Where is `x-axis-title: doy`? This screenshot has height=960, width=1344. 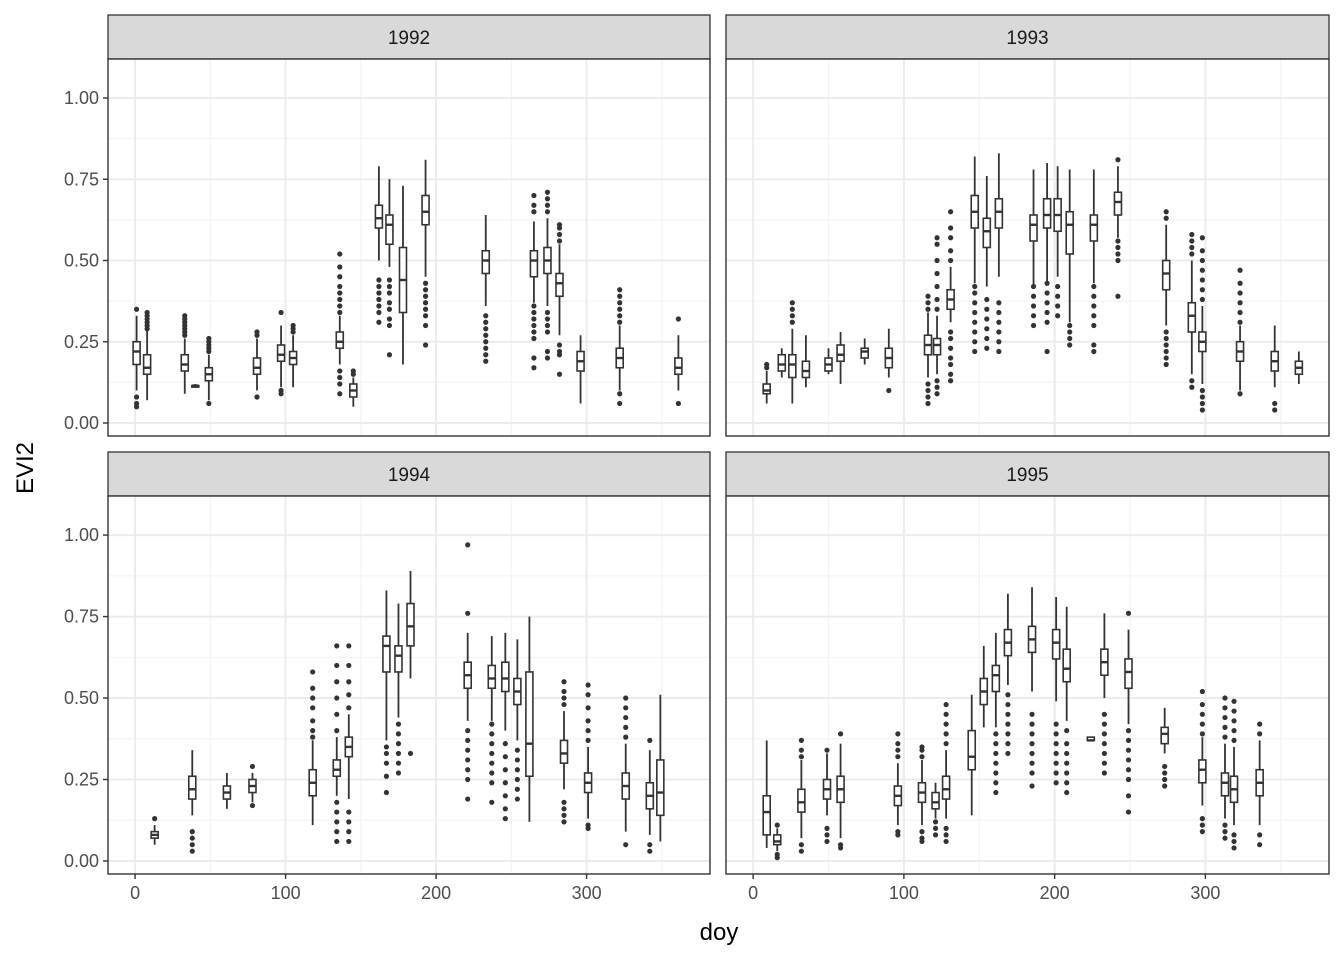 x-axis-title: doy is located at coordinates (719, 932).